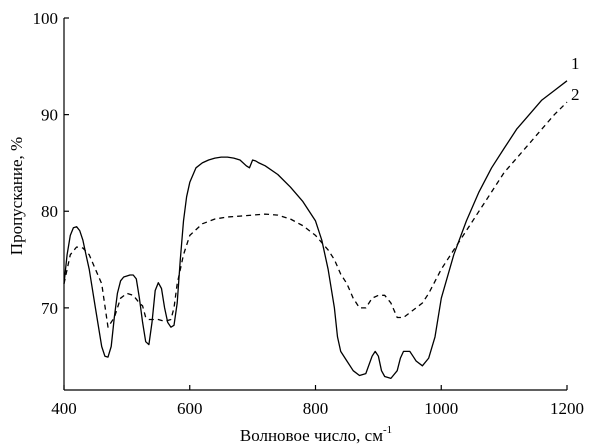 This screenshot has width=592, height=446. Describe the element at coordinates (49, 308) in the screenshot. I see `y-tick-label: 70` at that location.